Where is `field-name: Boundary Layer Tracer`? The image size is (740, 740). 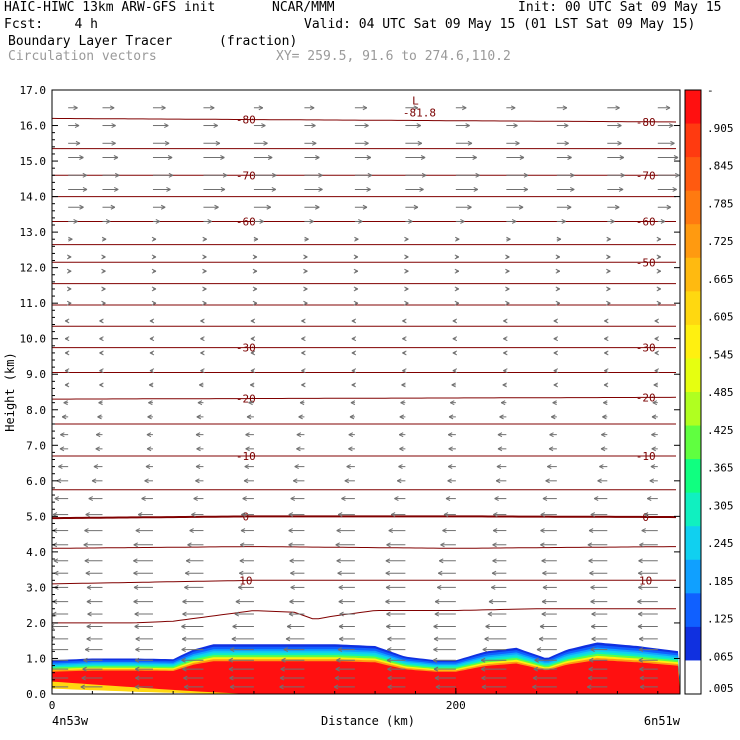 field-name: Boundary Layer Tracer is located at coordinates (90, 41).